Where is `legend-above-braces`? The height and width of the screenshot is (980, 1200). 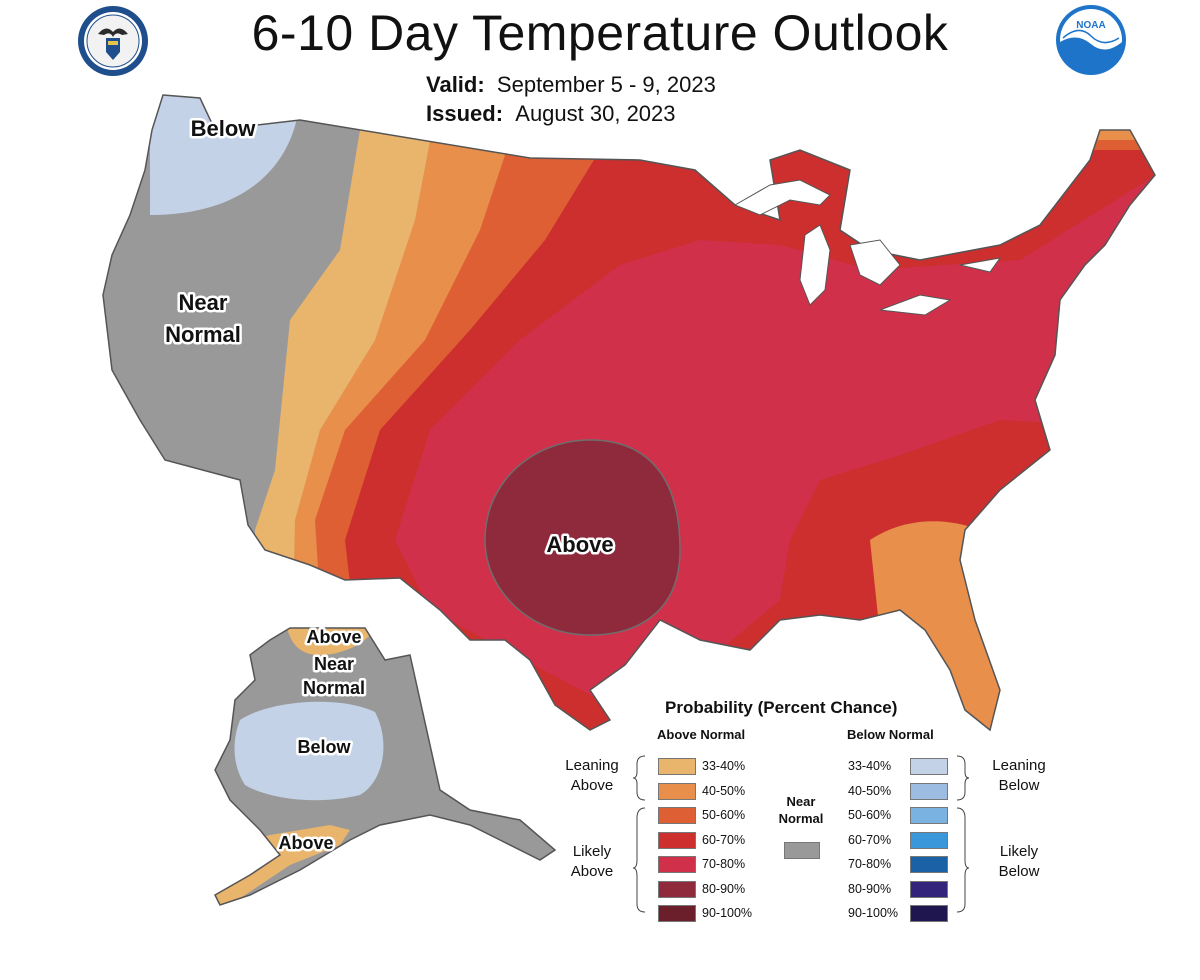 legend-above-braces is located at coordinates (639, 834).